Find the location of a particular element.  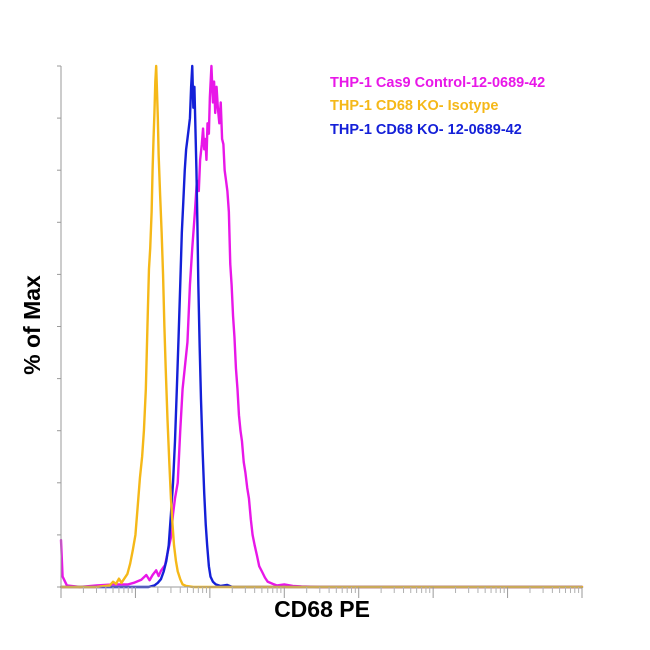

y-axis-title: % of Max is located at coordinates (32, 325).